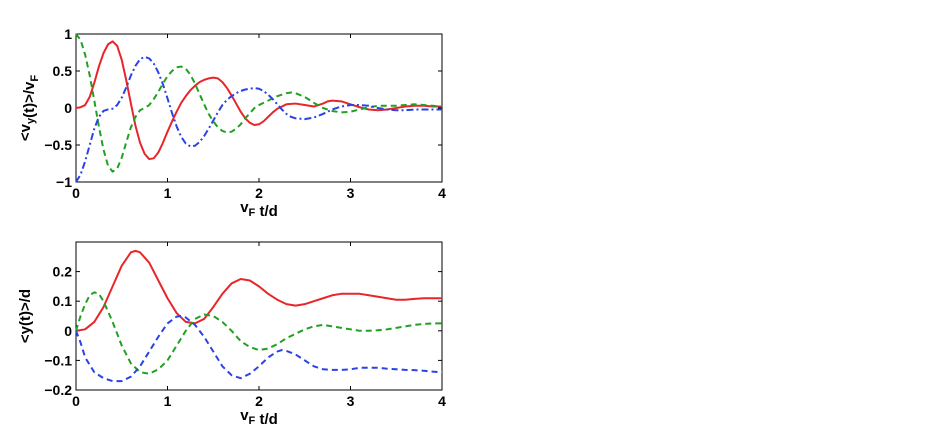 This screenshot has height=436, width=926. Describe the element at coordinates (25, 316) in the screenshot. I see `y-axis-label: <y(t)>/d` at that location.